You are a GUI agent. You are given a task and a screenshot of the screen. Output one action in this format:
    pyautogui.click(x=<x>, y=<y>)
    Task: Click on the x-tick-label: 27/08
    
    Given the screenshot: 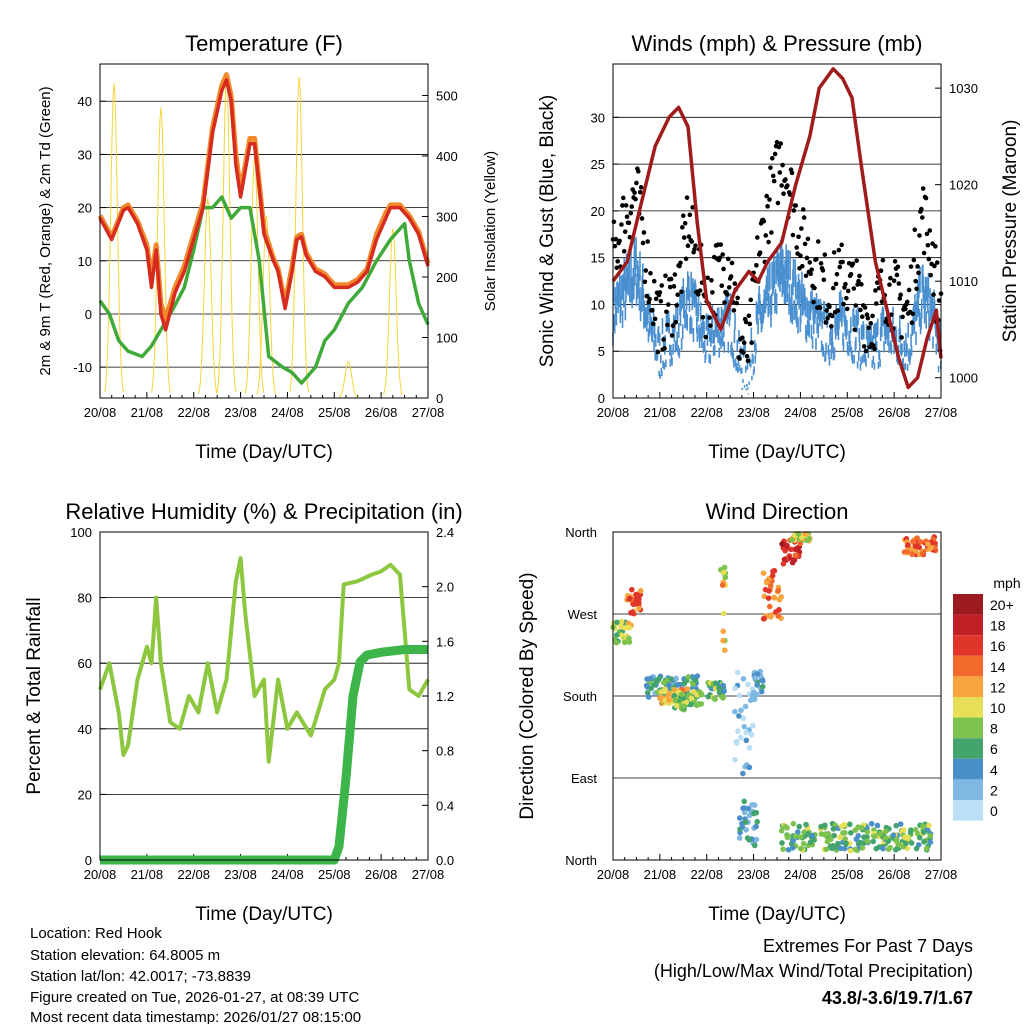 What is the action you would take?
    pyautogui.click(x=428, y=874)
    